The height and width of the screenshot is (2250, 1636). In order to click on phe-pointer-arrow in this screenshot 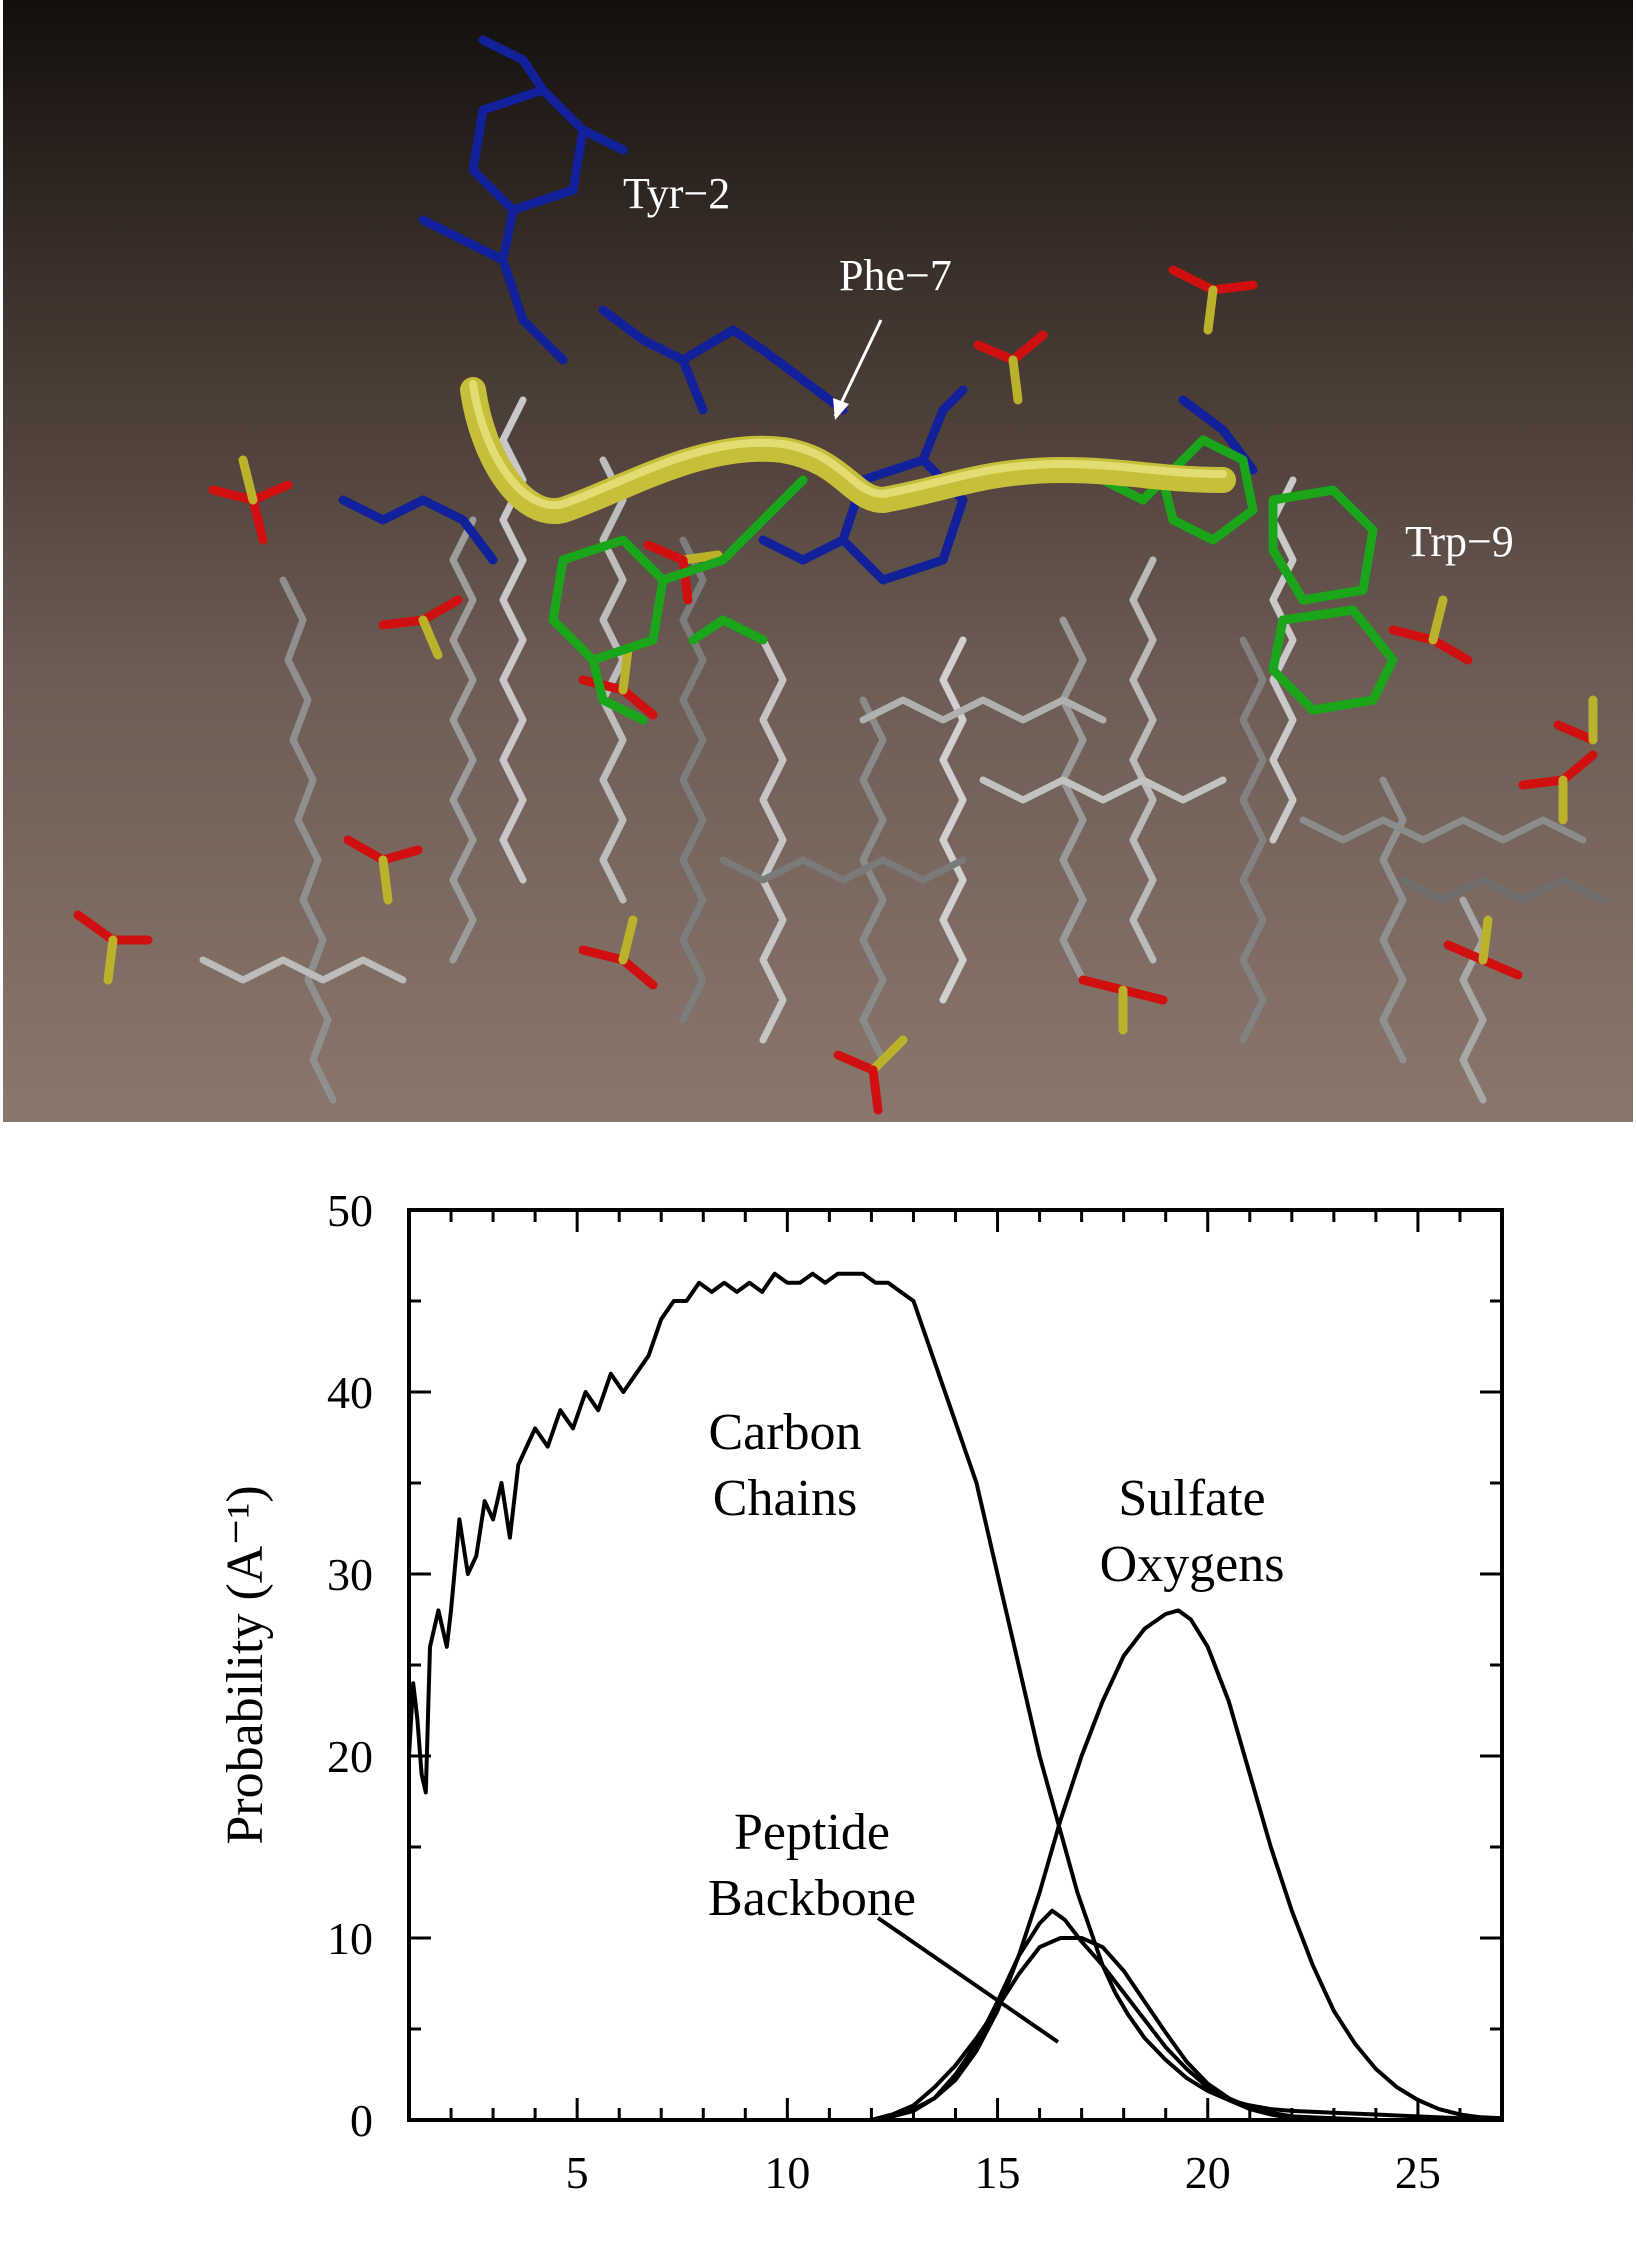, I will do `click(858, 368)`.